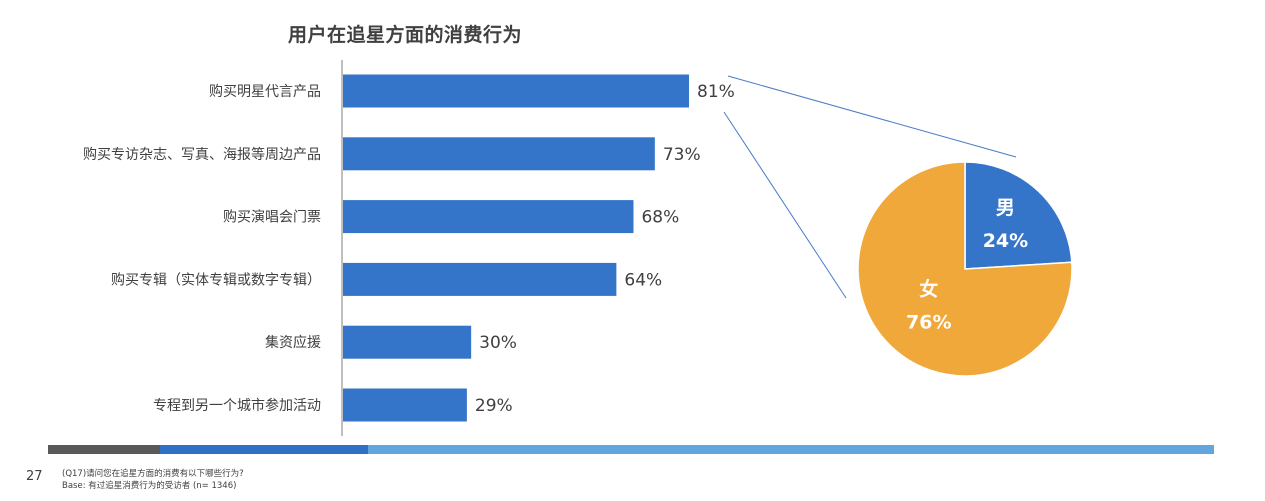 Image resolution: width=1265 pixels, height=501 pixels. What do you see at coordinates (682, 155) in the screenshot?
I see `bar-value-label: 73%` at bounding box center [682, 155].